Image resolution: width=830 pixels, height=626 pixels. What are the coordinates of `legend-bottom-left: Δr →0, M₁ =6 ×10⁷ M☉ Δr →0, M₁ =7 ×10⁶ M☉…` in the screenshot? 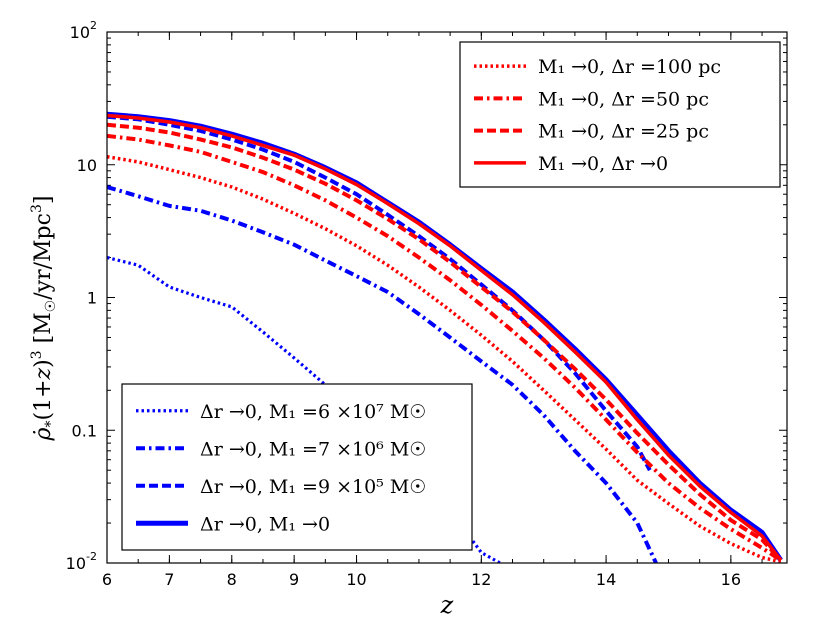 It's located at (297, 467).